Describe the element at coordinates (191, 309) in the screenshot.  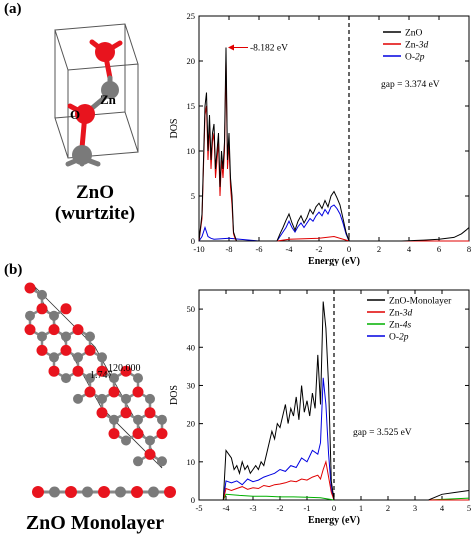
I see `y-tick-label: 50` at that location.